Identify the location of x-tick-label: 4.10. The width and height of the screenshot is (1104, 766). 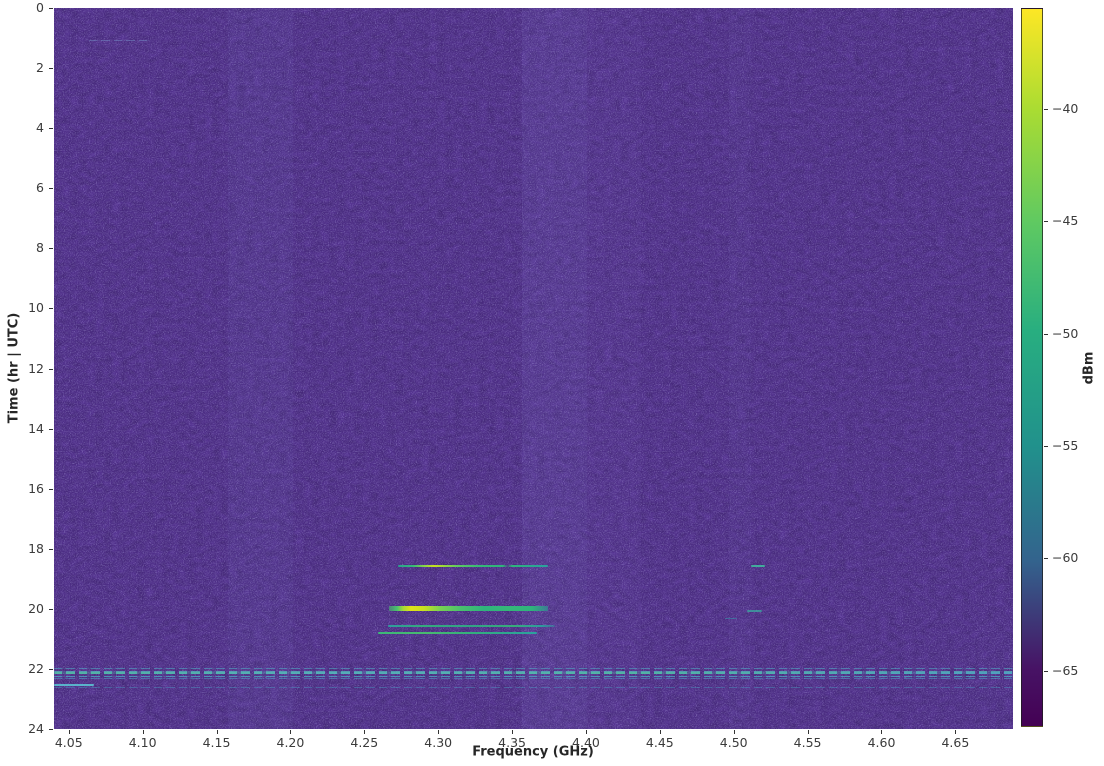
(142, 742).